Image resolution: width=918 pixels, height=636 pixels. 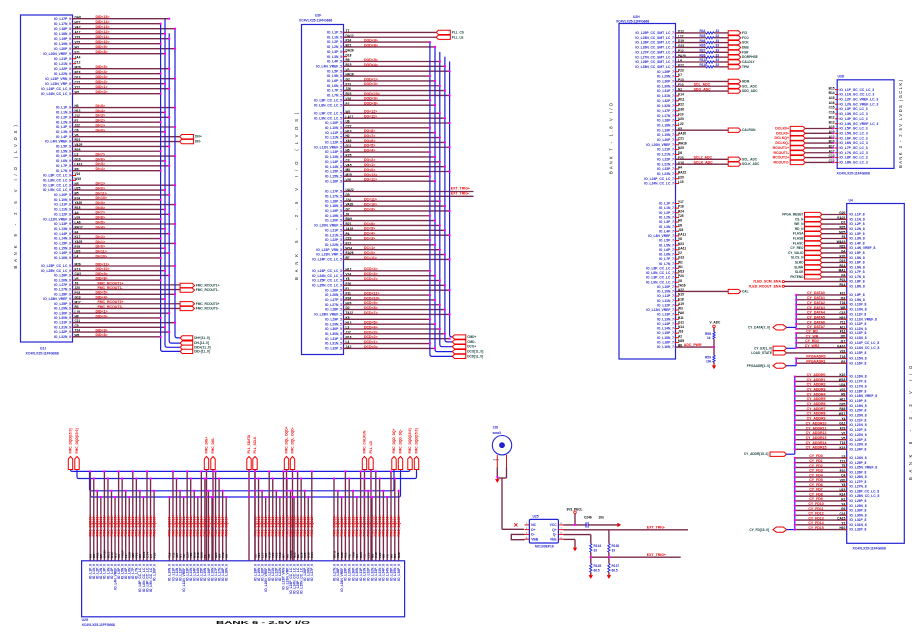 I want to click on svg-text: PLL_SCLK, so click(x=255, y=445).